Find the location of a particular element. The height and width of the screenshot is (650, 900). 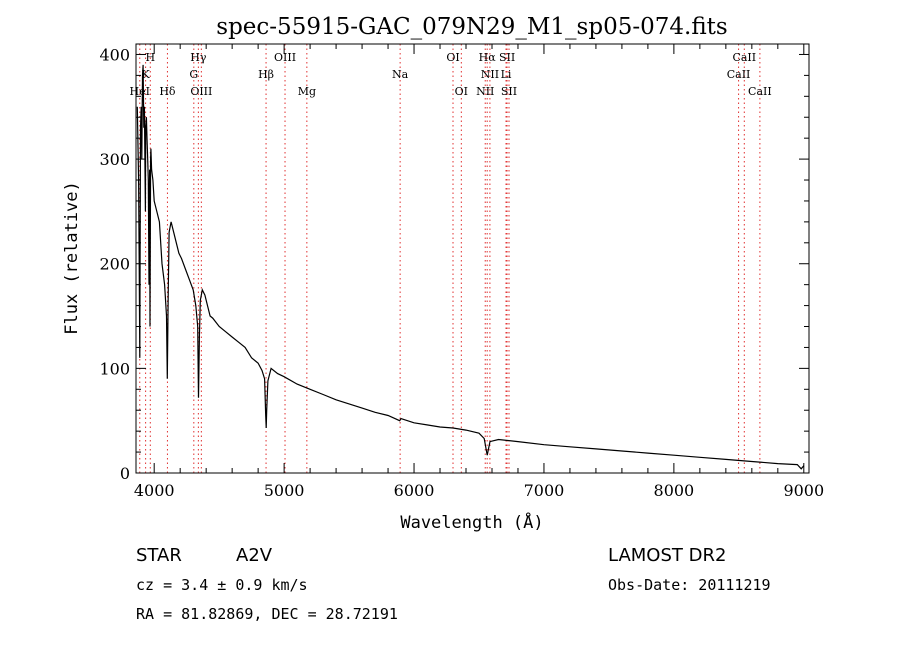

y-tick-label: 200 is located at coordinates (114, 264).